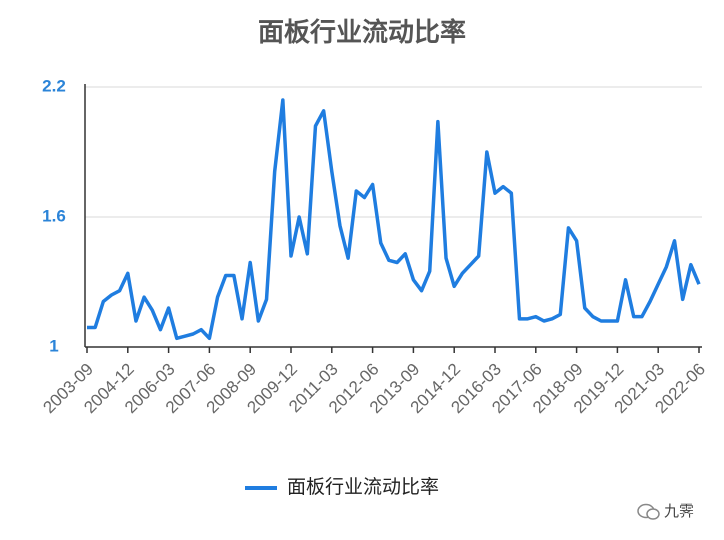 This screenshot has height=540, width=724. Describe the element at coordinates (54, 85) in the screenshot. I see `y-tick-label: 2.2` at that location.